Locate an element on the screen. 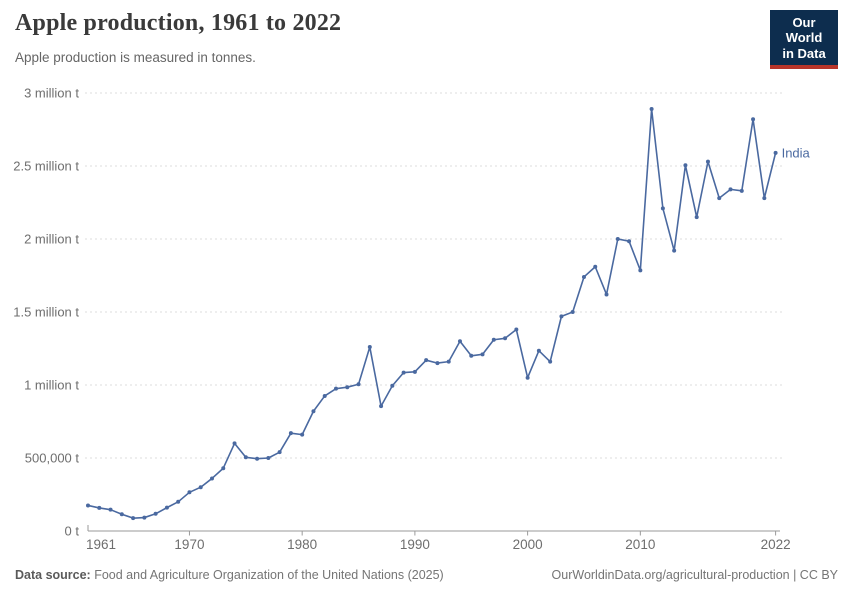 The height and width of the screenshot is (600, 850). chart-subtitle: Apple production is measured in tonnes. is located at coordinates (135, 57).